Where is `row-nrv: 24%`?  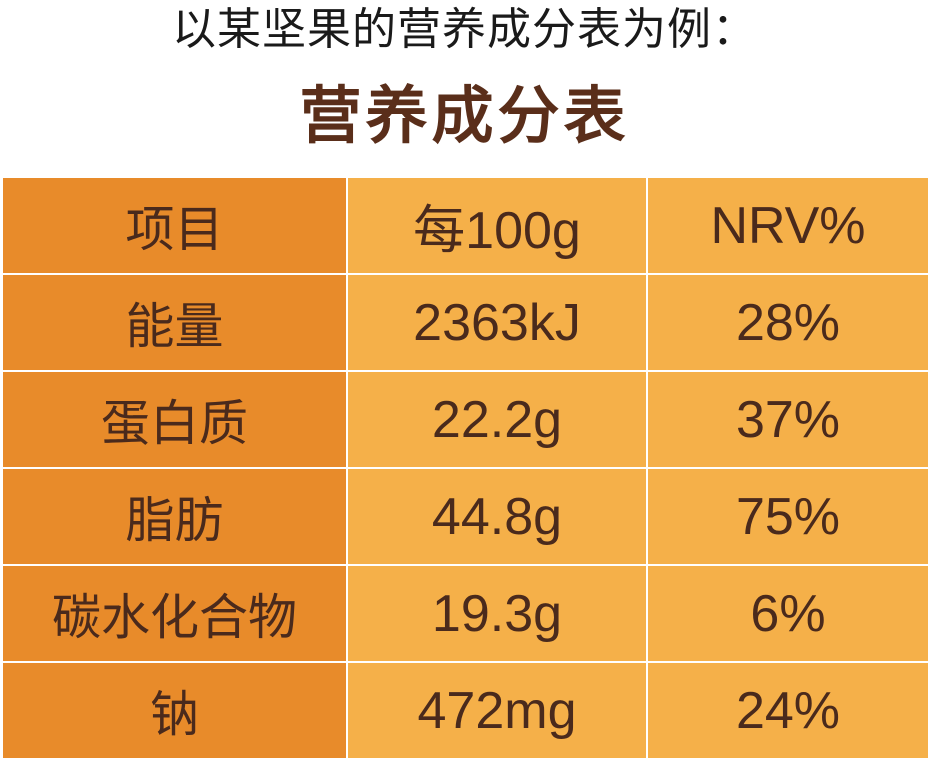
row-nrv: 24% is located at coordinates (787, 710).